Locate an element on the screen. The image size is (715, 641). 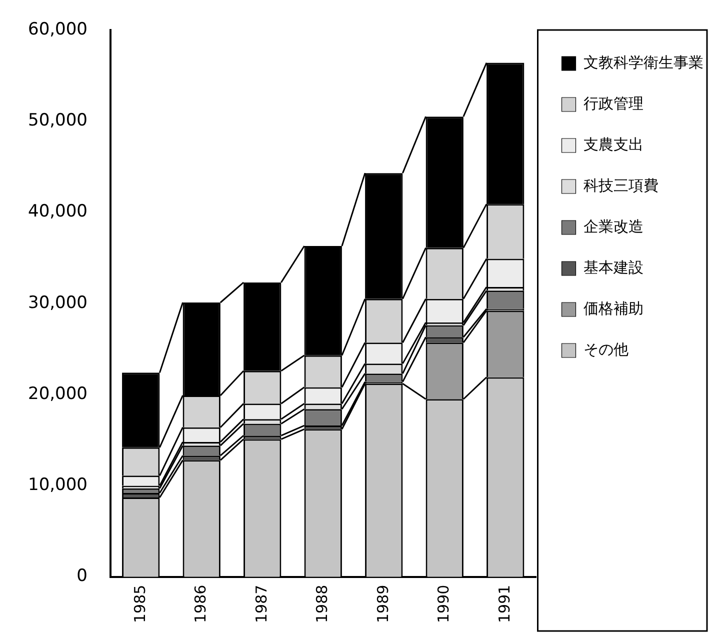
y-tick-label: 0 is located at coordinates (82, 576).